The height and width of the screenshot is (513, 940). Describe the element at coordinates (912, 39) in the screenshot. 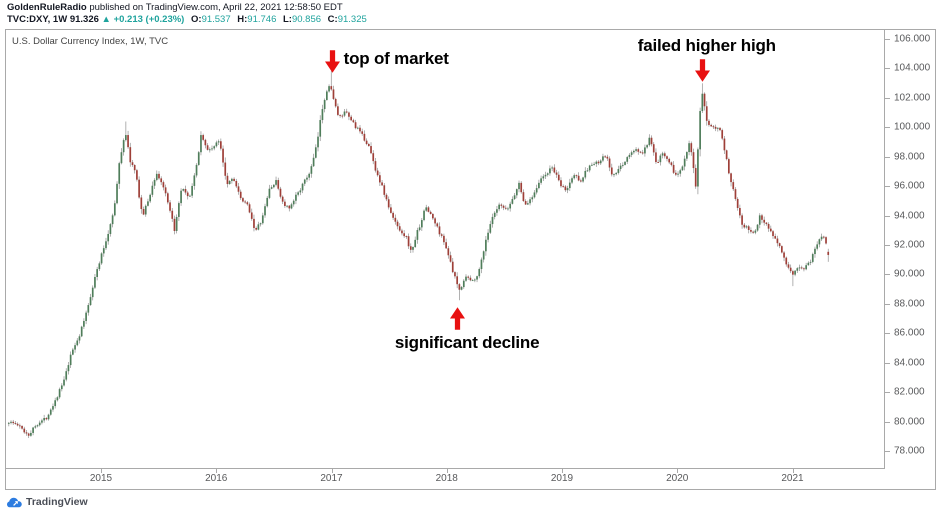

I see `price-axis-label: 106.000` at that location.